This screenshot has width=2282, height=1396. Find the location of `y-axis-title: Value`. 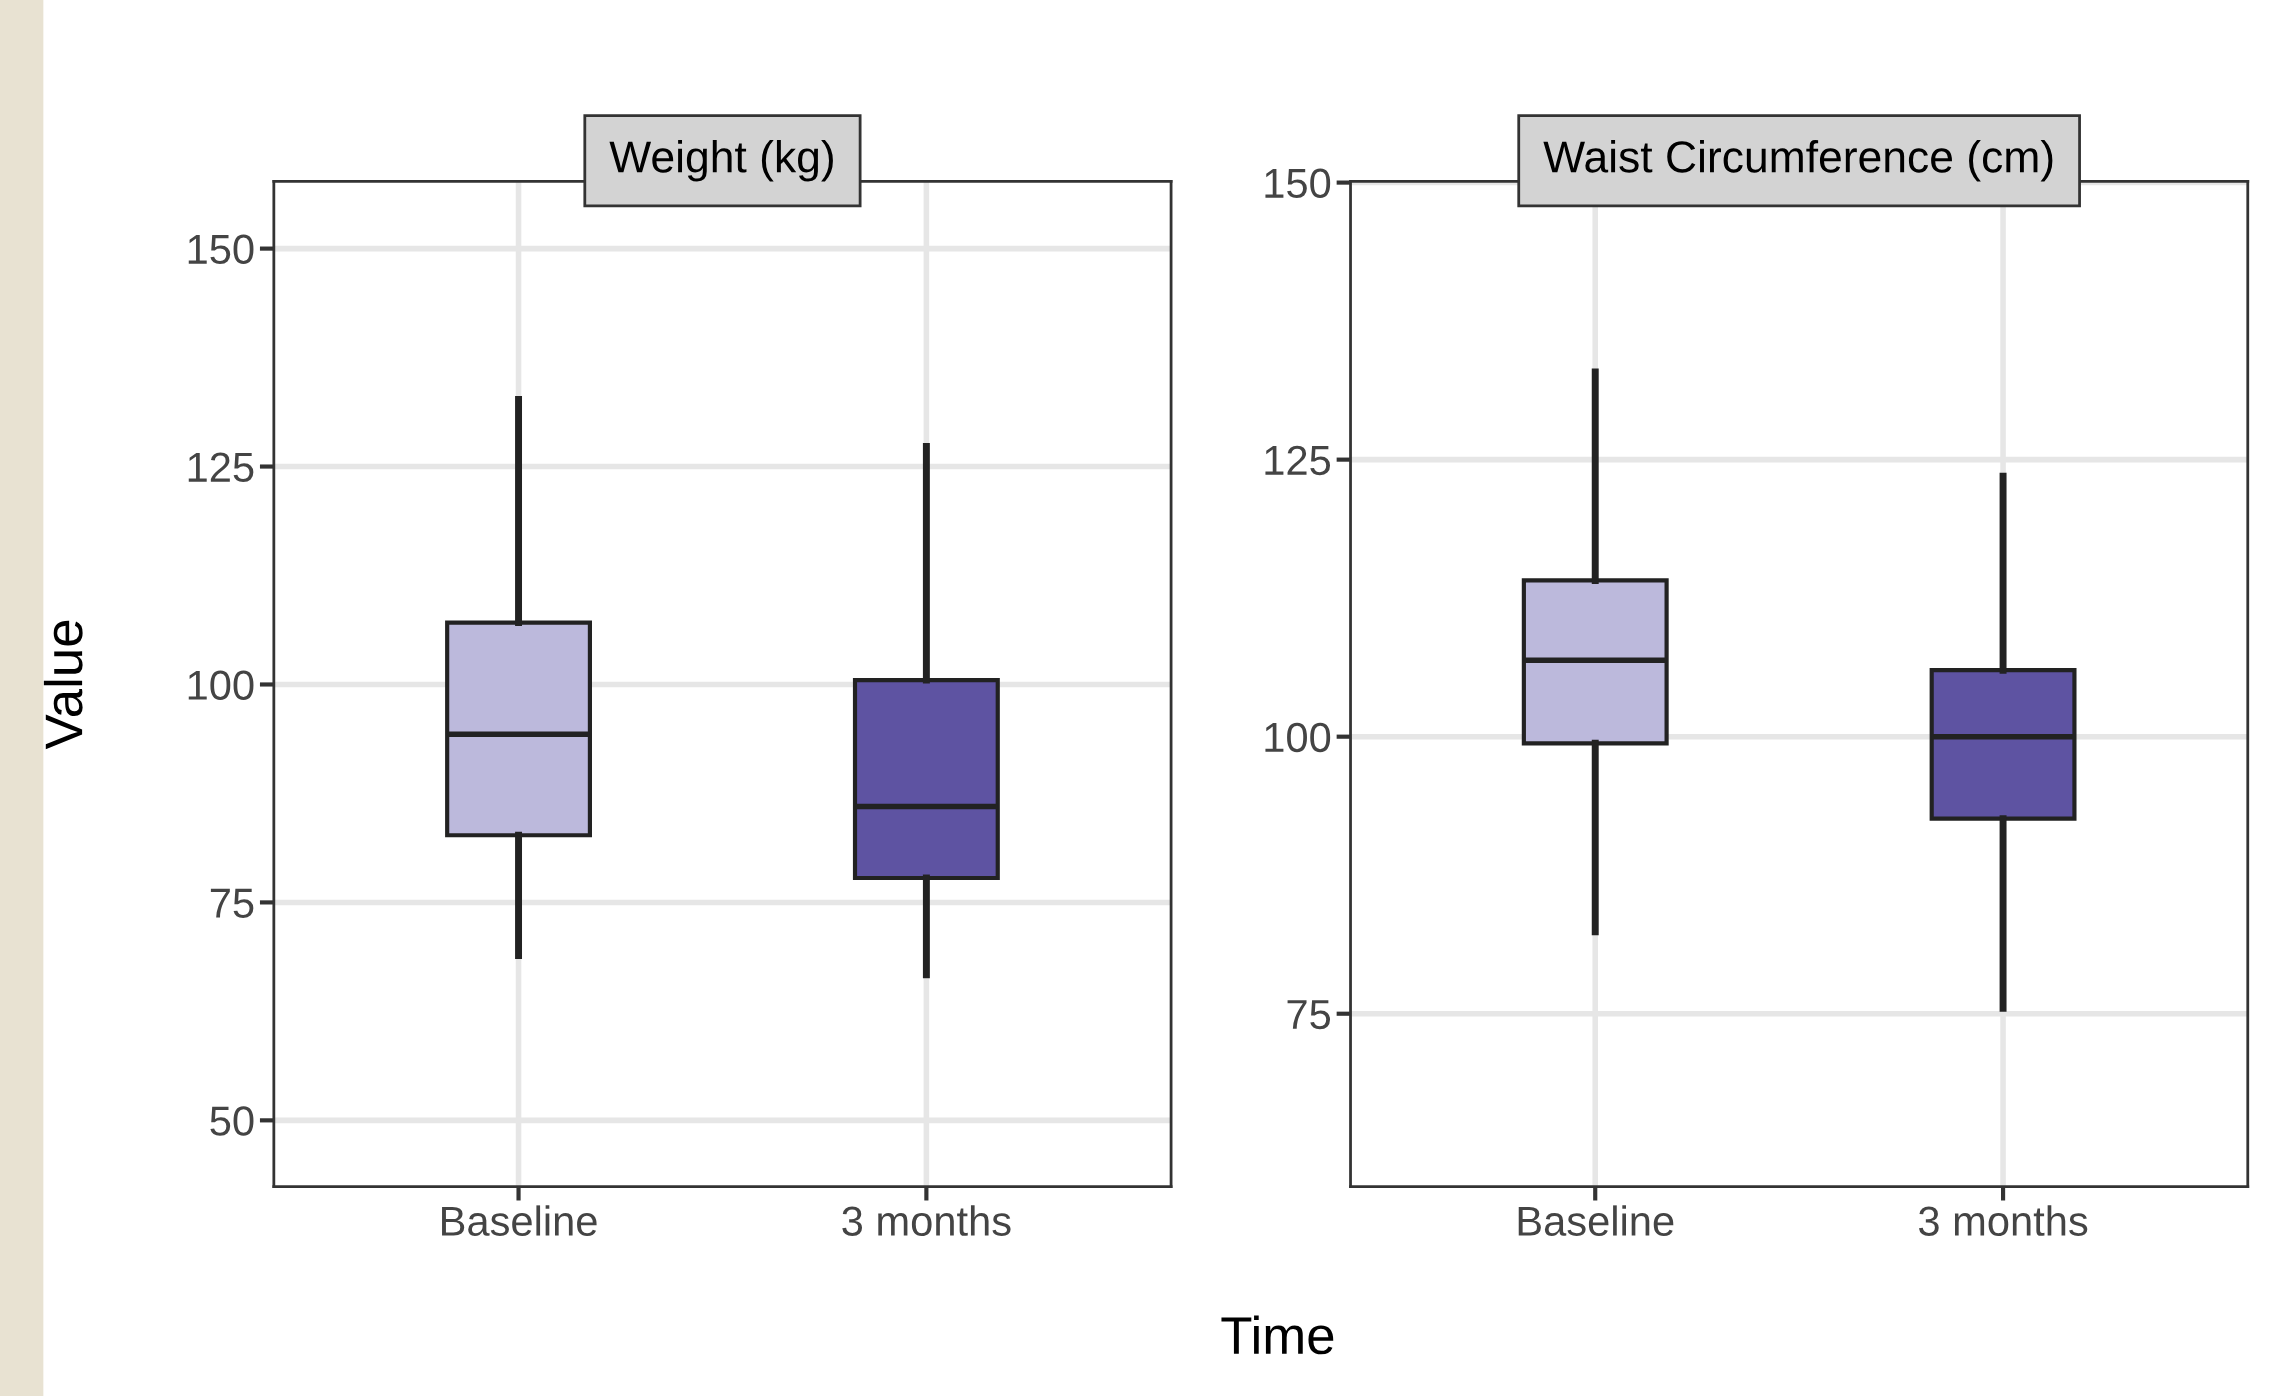

y-axis-title: Value is located at coordinates (63, 685).